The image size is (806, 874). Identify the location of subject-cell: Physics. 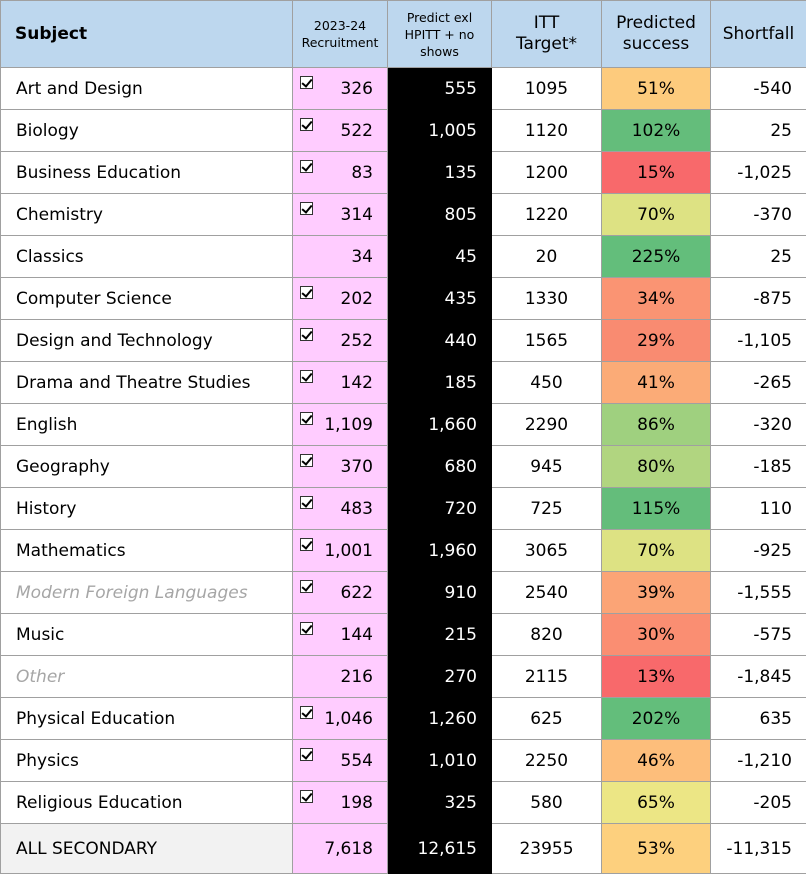
(146, 760).